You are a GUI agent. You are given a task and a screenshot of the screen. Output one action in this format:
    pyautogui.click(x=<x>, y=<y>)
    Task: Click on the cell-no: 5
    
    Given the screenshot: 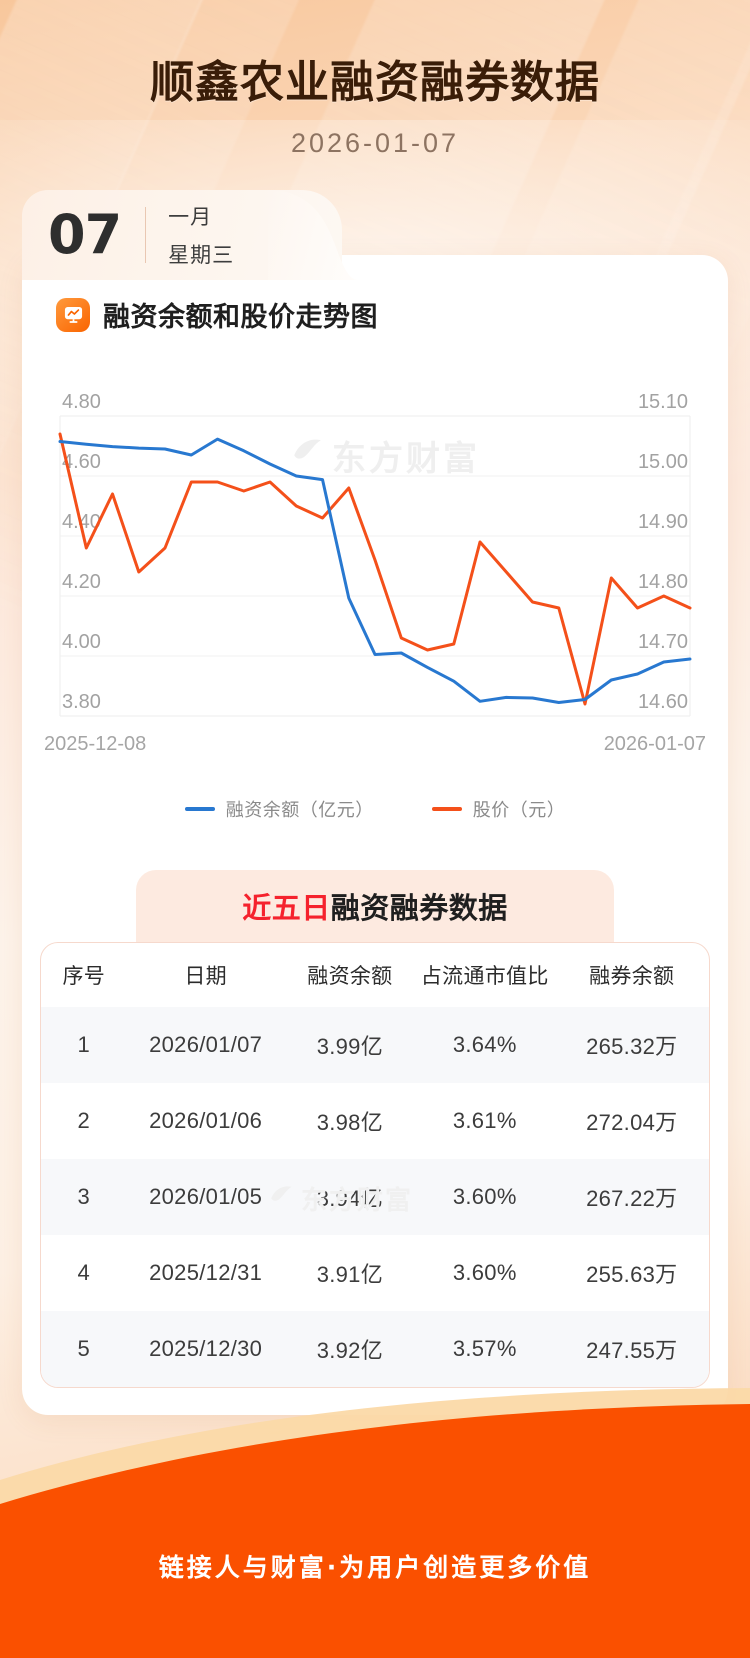 What is the action you would take?
    pyautogui.click(x=84, y=1348)
    